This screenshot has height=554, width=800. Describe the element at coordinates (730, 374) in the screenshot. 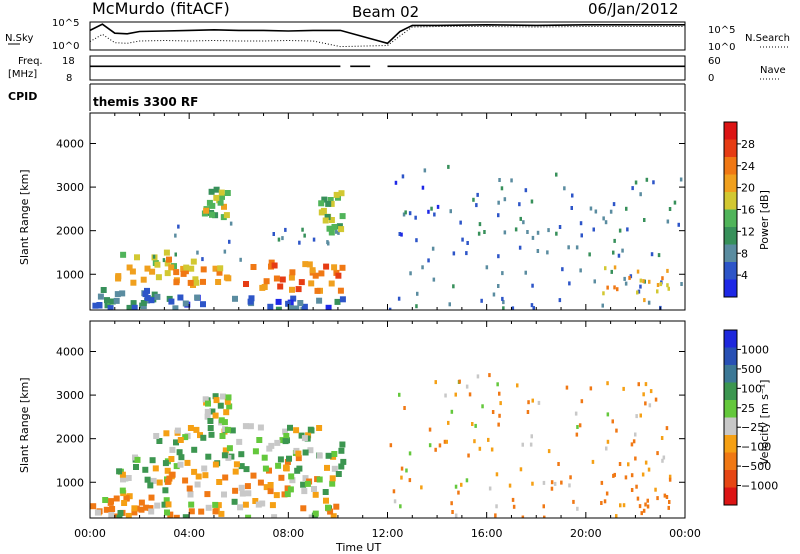

I see `velocity-colorbar-step` at that location.